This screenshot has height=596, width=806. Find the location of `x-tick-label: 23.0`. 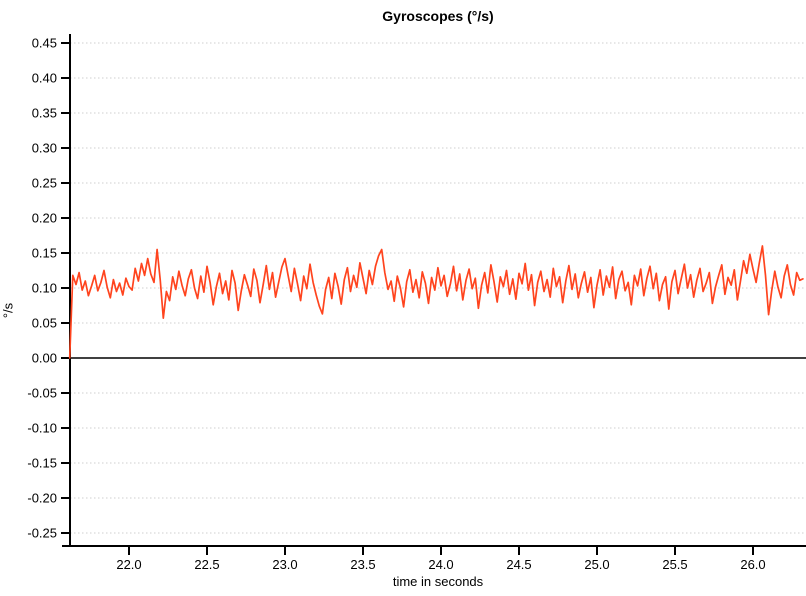

x-tick-label: 23.0 is located at coordinates (284, 564).